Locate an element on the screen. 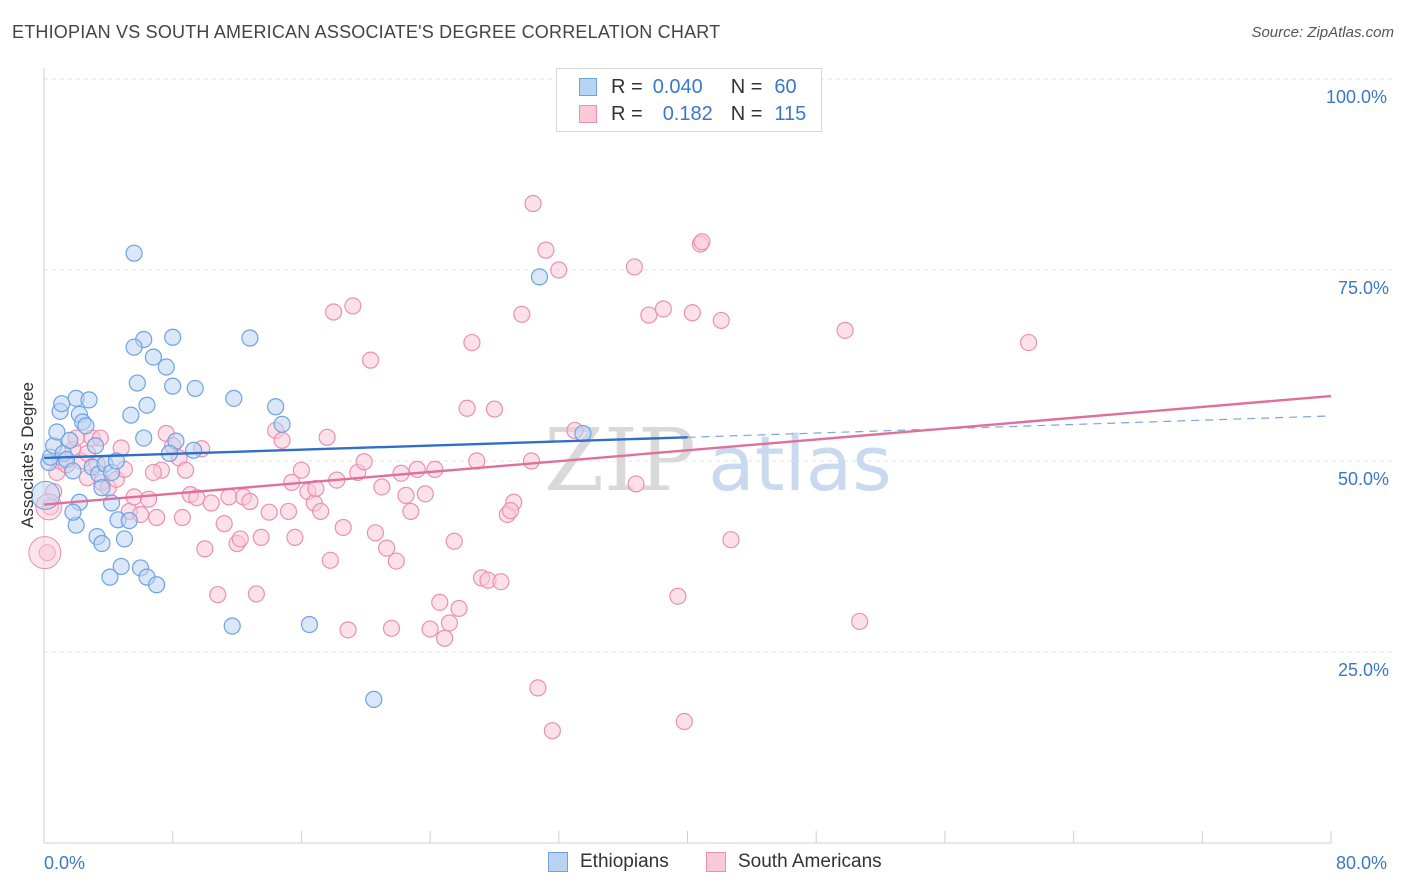 Image resolution: width=1406 pixels, height=892 pixels. source-label: Source: ZipAtlas.com is located at coordinates (1322, 32).